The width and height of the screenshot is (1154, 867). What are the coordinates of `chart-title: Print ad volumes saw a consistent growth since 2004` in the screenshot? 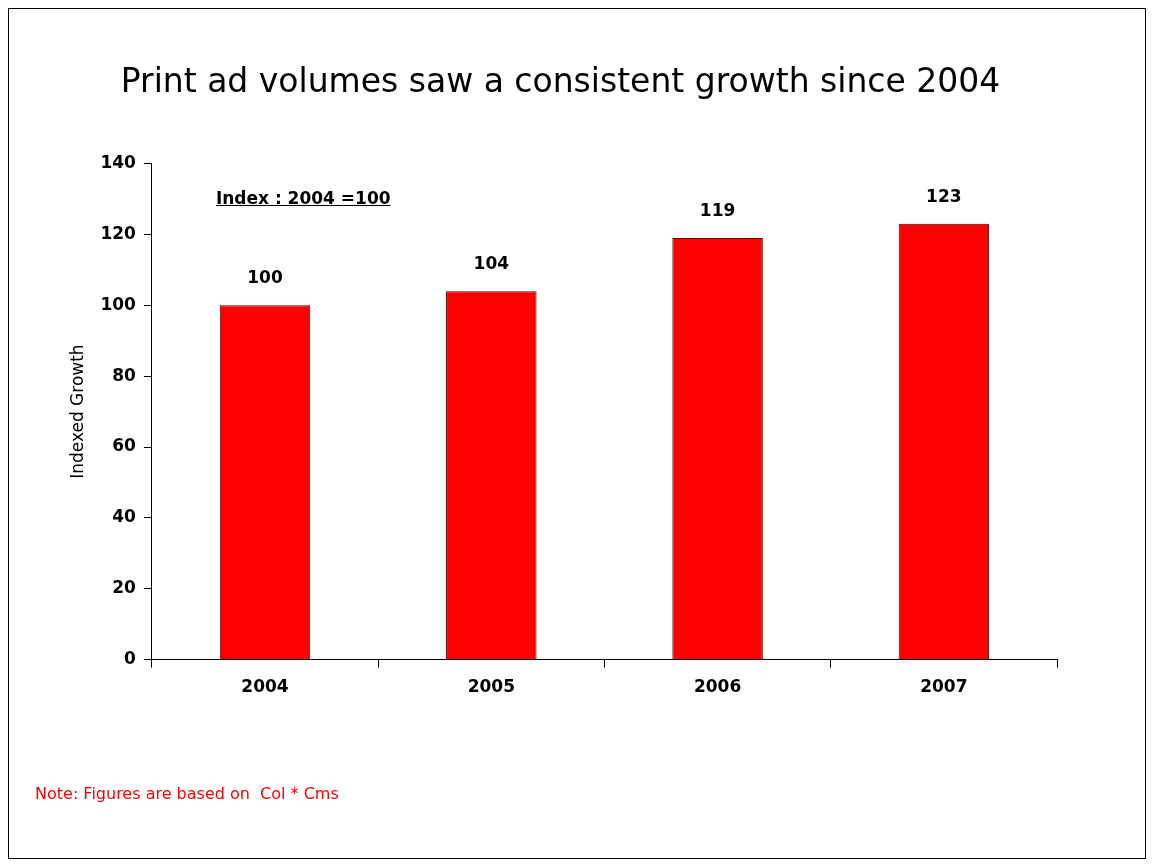 It's located at (560, 81).